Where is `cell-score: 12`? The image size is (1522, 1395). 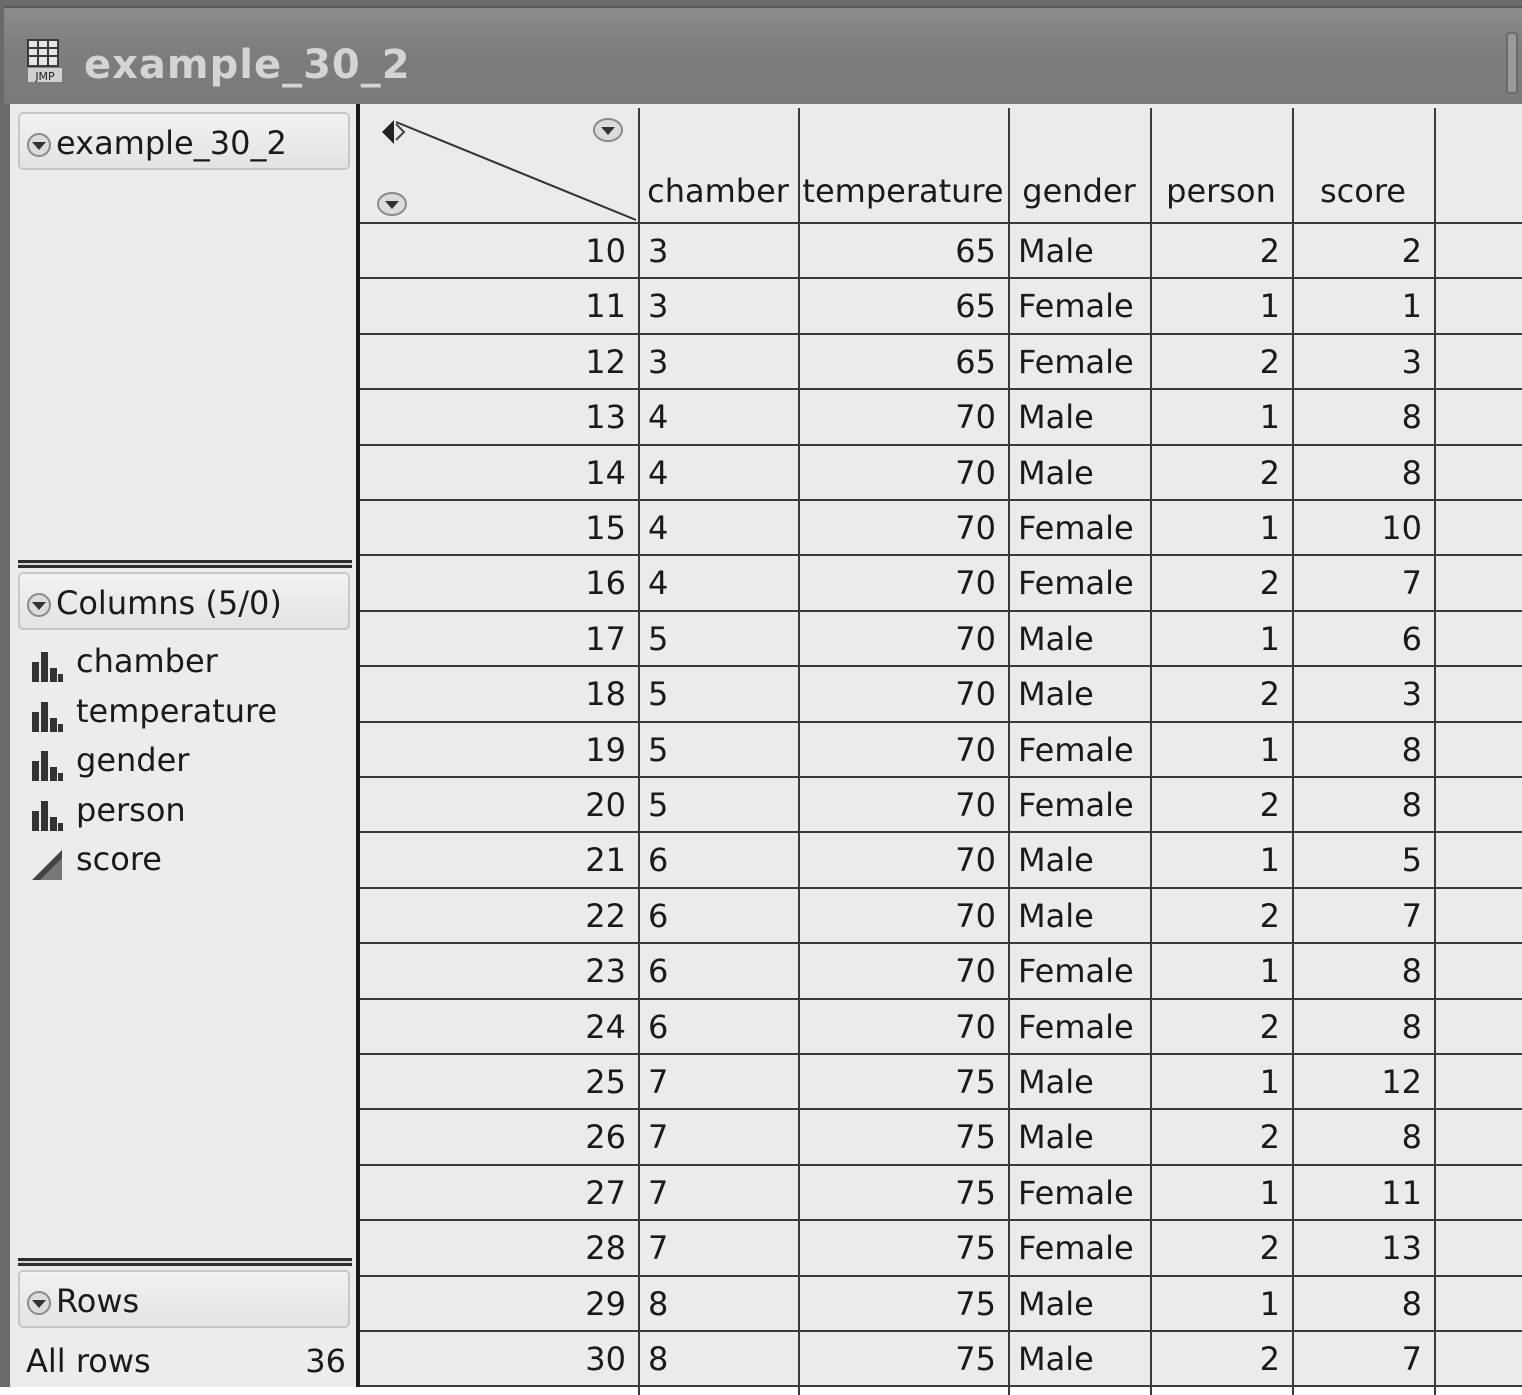 cell-score: 12 is located at coordinates (1401, 1082).